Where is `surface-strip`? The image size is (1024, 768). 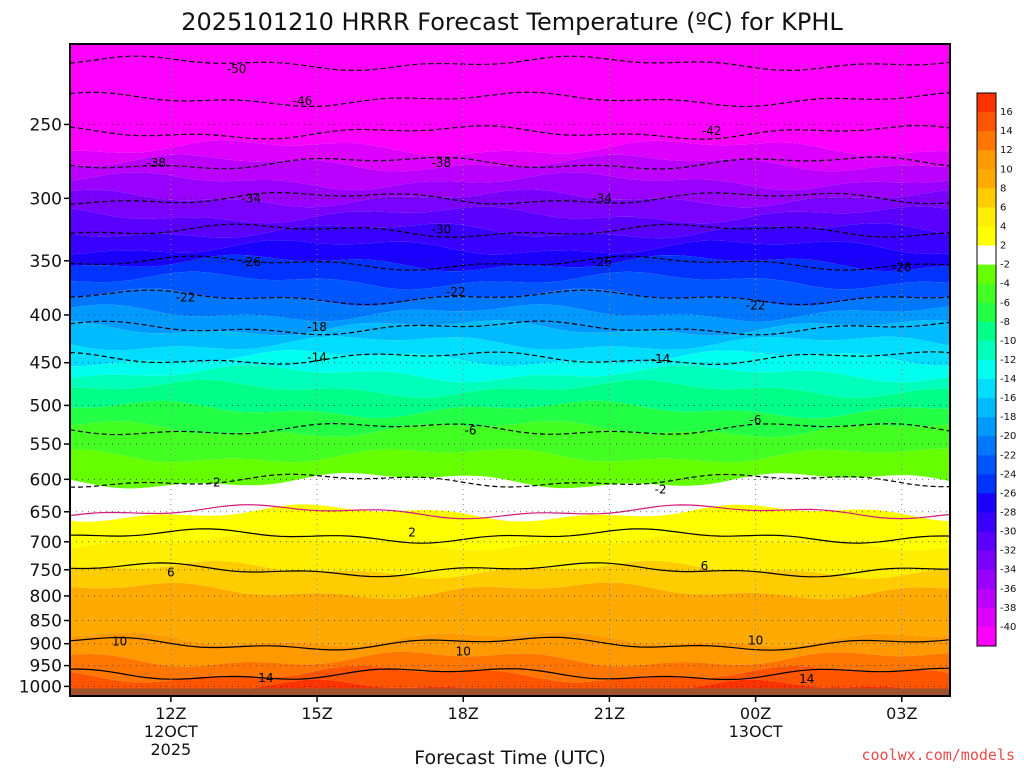 surface-strip is located at coordinates (510, 692).